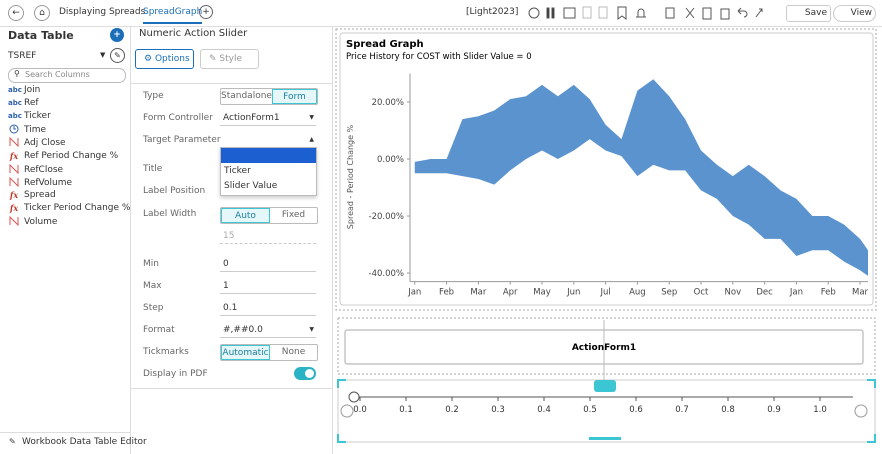 The height and width of the screenshot is (454, 882). What do you see at coordinates (542, 293) in the screenshot?
I see `x-tick-label: May` at bounding box center [542, 293].